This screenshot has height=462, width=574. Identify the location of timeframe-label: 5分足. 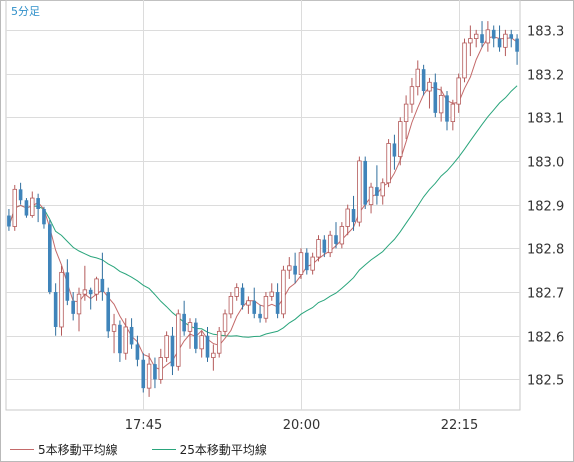
(25, 11).